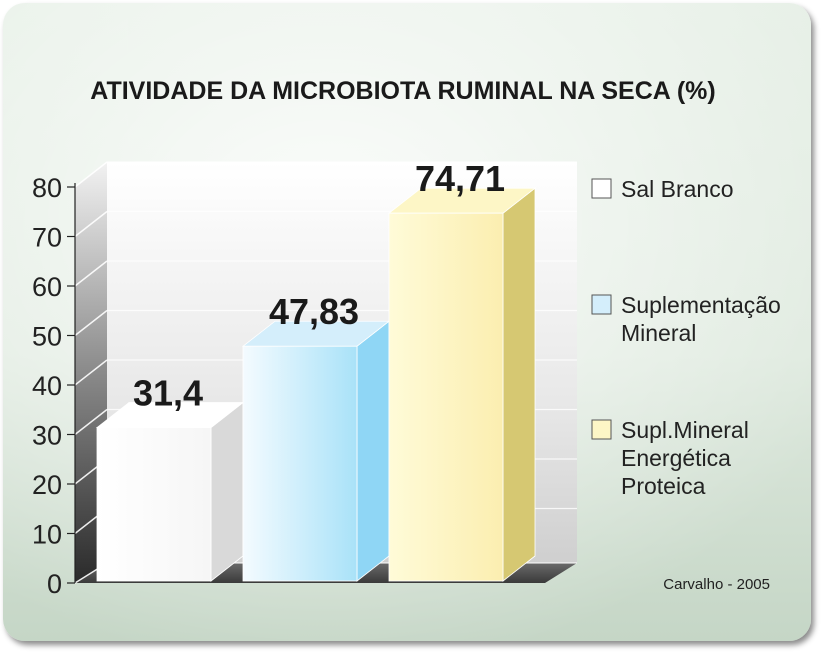  Describe the element at coordinates (716, 584) in the screenshot. I see `source-note: Carvalho - 2005` at that location.